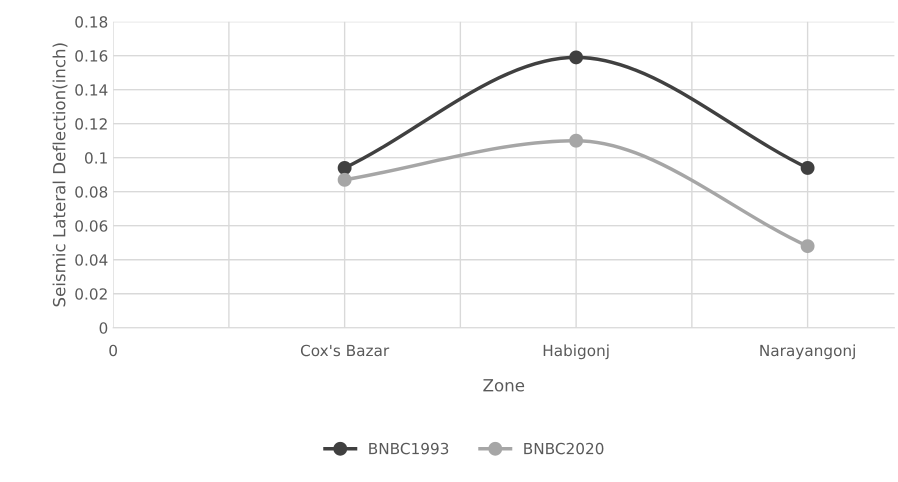  I want to click on y-tick-label: 0.12, so click(91, 124).